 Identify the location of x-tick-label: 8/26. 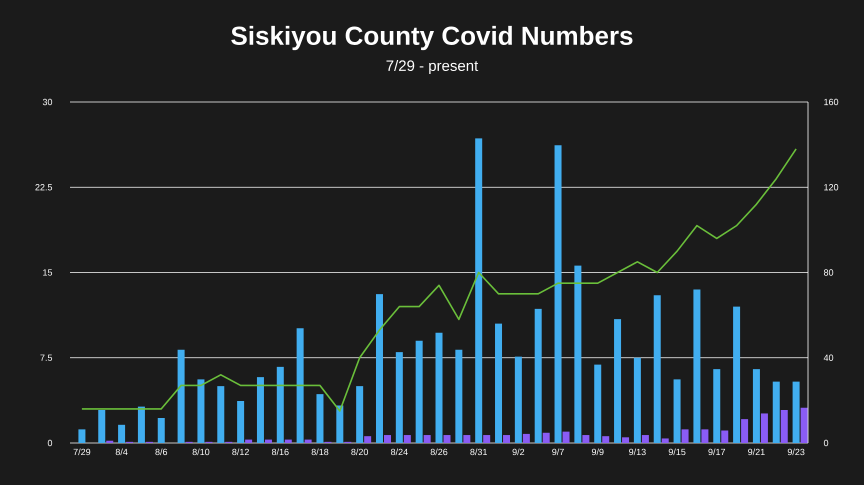
(439, 452).